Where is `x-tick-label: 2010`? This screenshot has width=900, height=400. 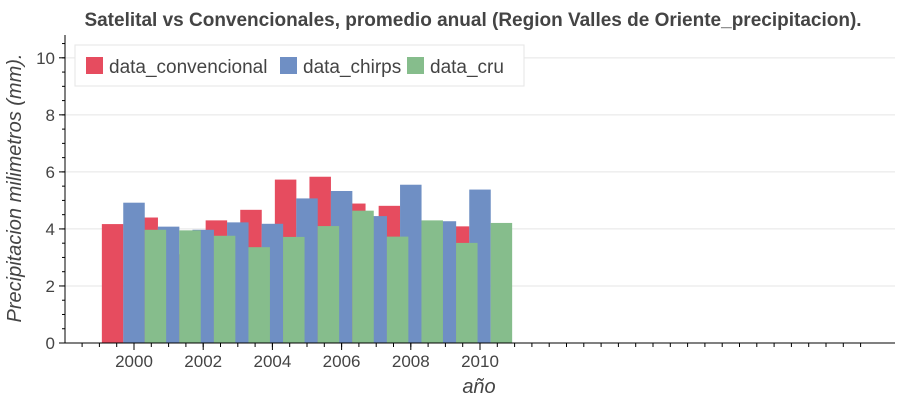
x-tick-label: 2010 is located at coordinates (480, 361).